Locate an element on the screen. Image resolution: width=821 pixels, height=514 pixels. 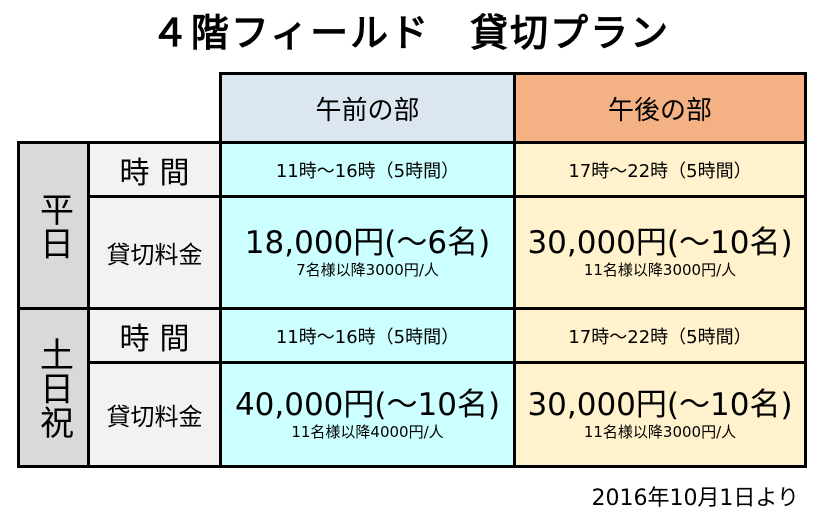
weekday-morning-time-text: 11時～16時（5時間） is located at coordinates (367, 171).